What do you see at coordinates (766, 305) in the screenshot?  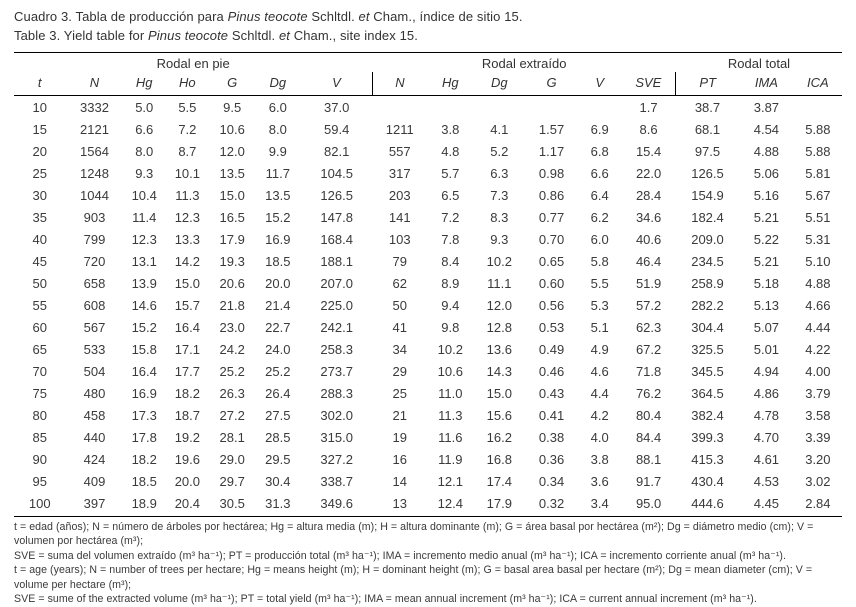 I see `cell: 5.13` at bounding box center [766, 305].